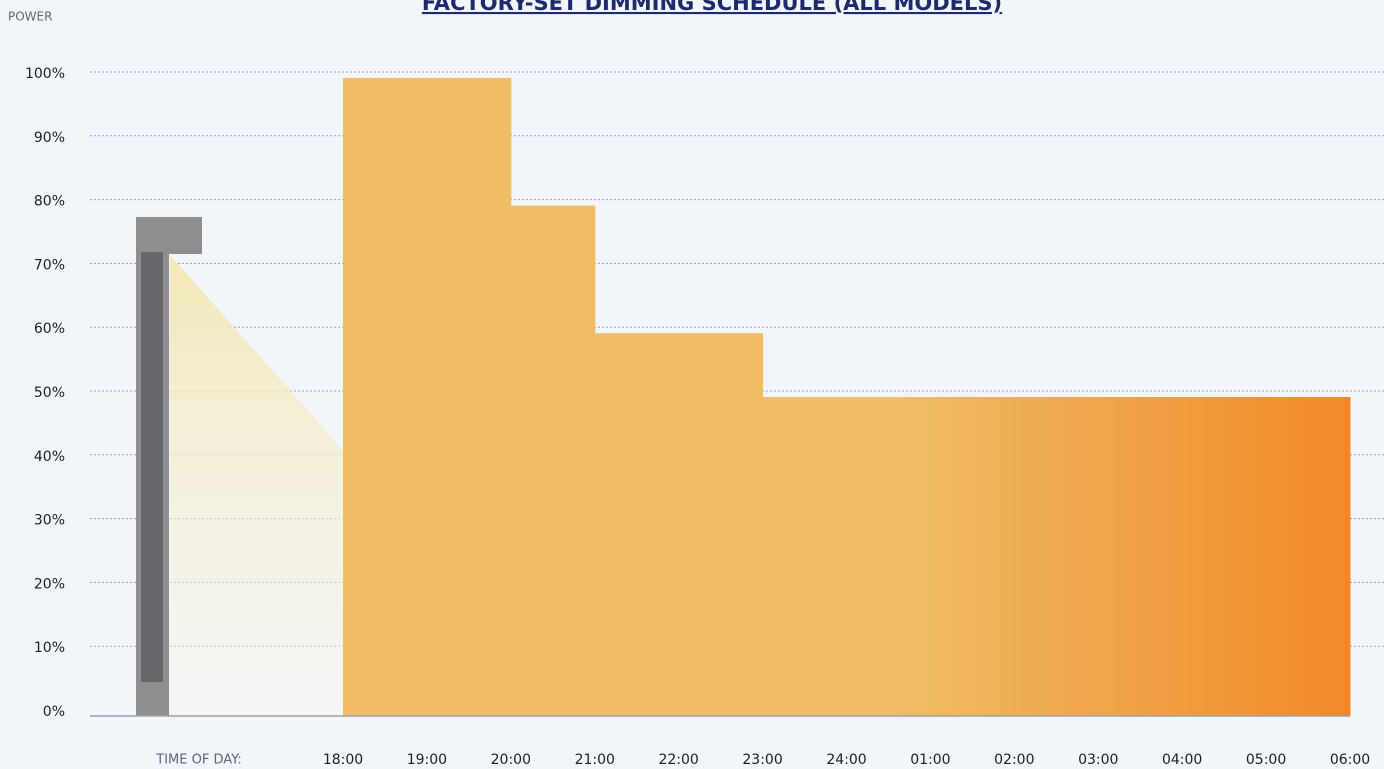  I want to click on y-tick-label: 80%, so click(49, 202).